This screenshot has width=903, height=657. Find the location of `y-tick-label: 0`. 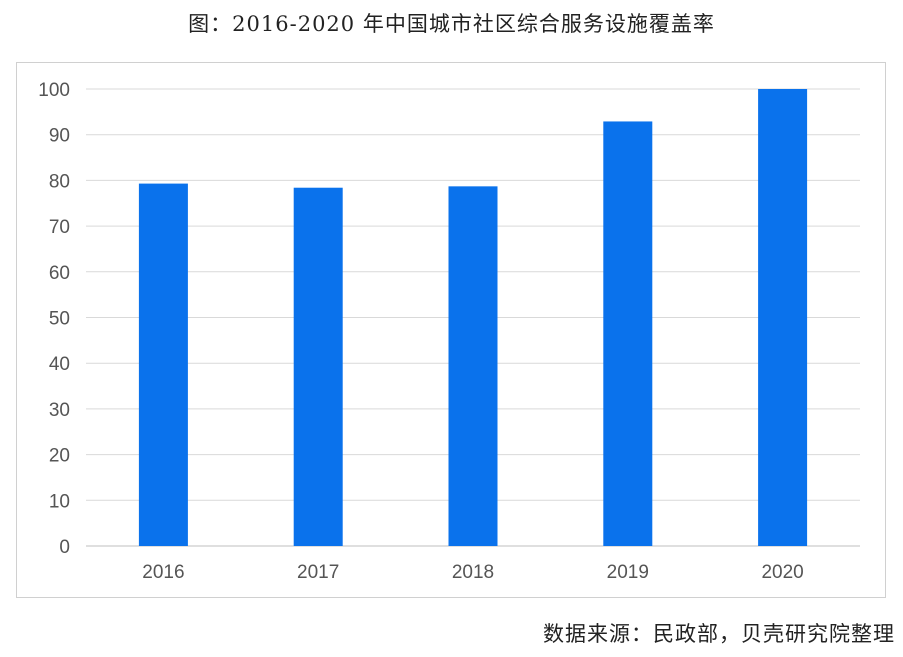

y-tick-label: 0 is located at coordinates (64, 547).